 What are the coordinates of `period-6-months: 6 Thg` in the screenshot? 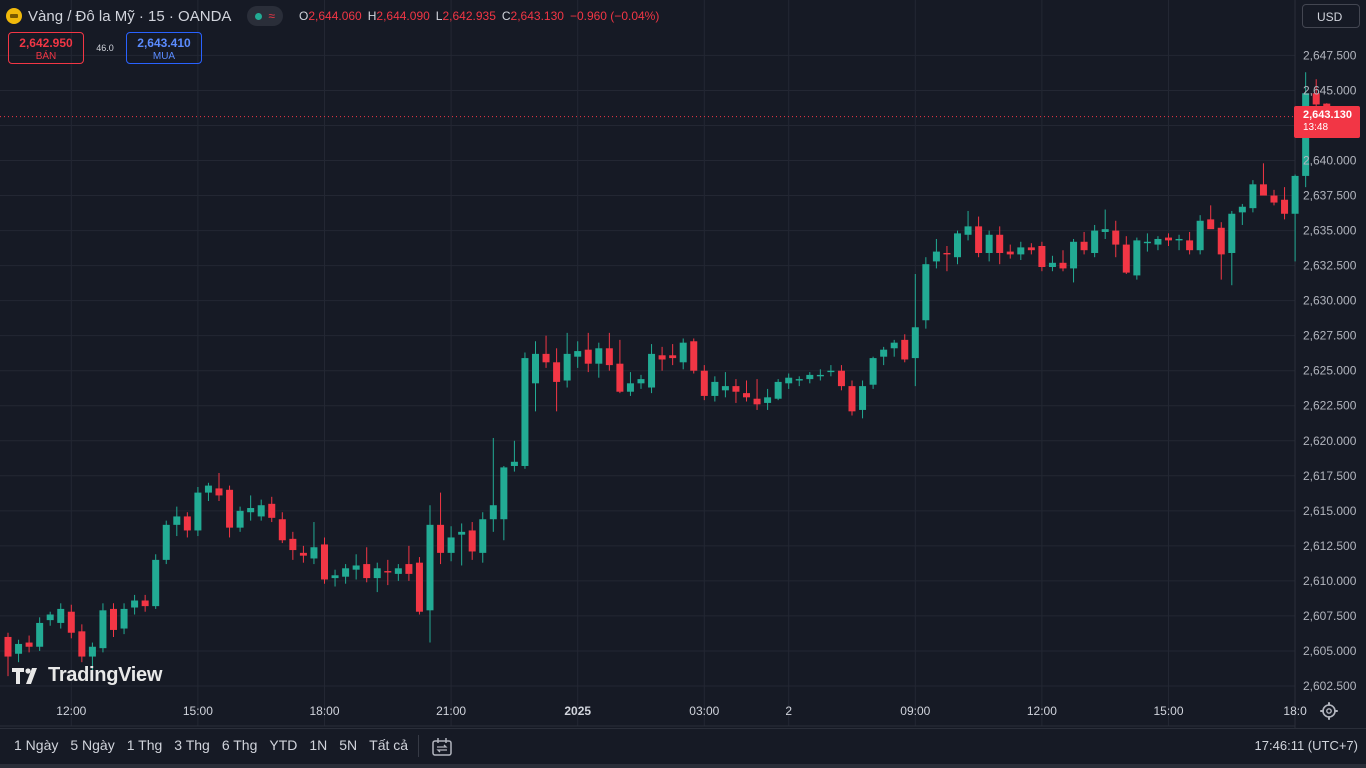 It's located at (239, 745).